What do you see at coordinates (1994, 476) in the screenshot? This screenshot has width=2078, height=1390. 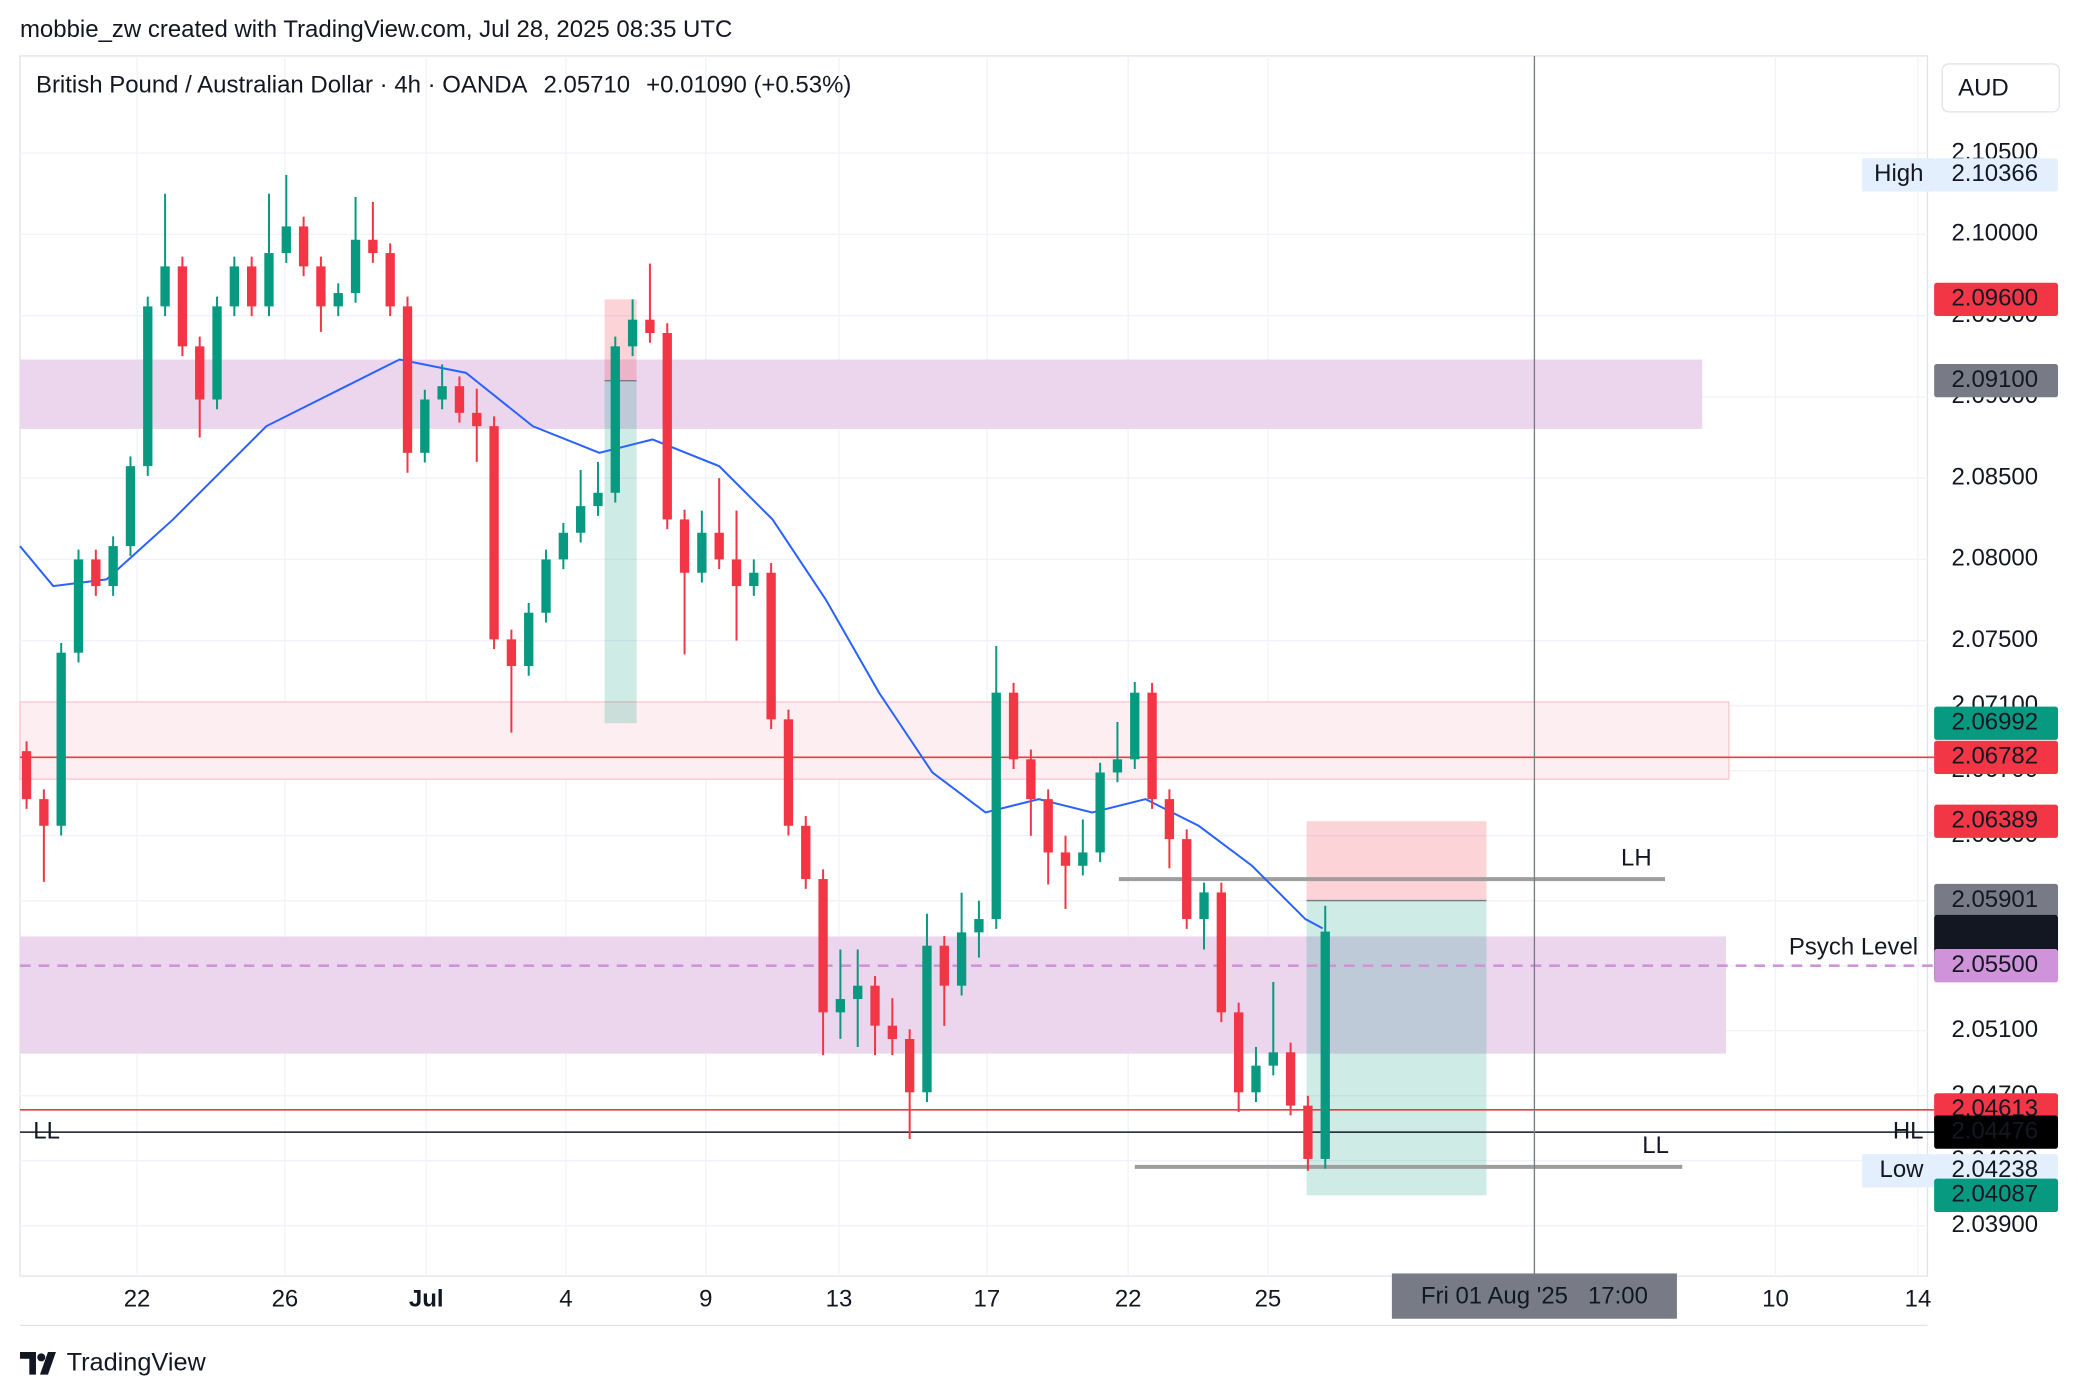 I see `y-tick-label: 2.08500` at bounding box center [1994, 476].